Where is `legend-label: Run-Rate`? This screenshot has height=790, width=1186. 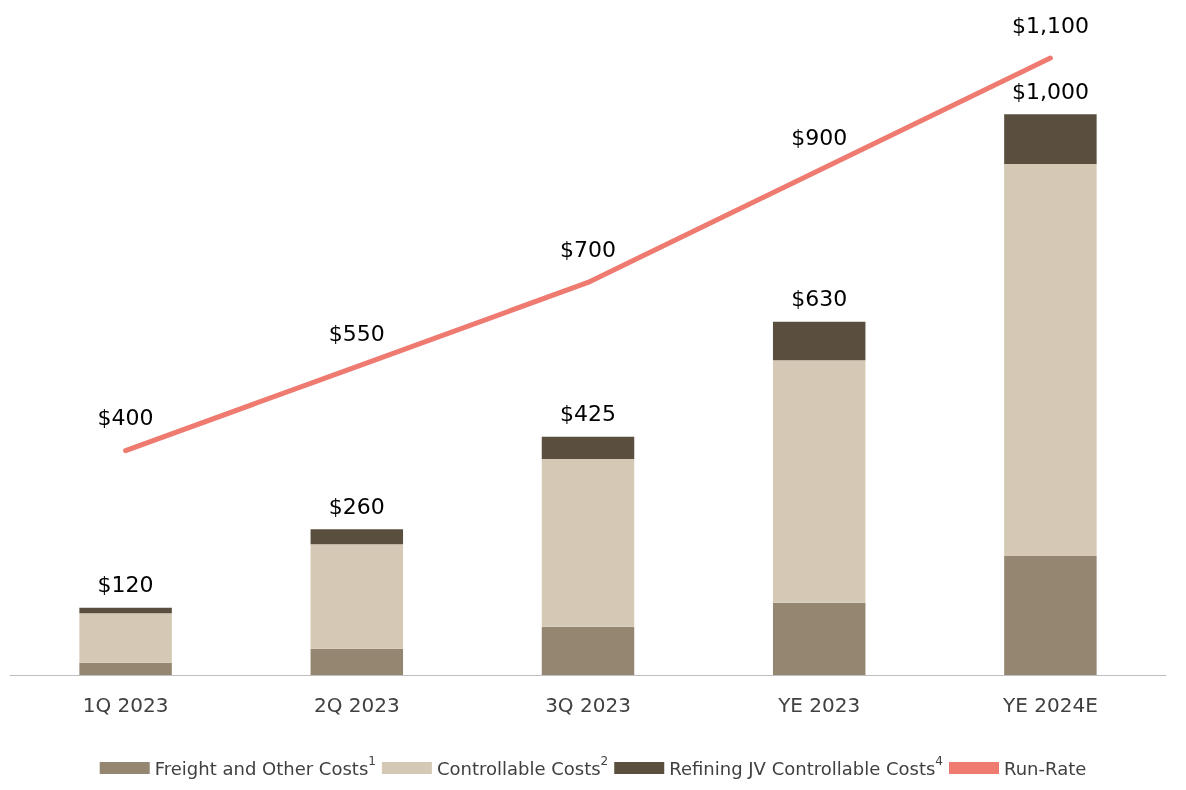 legend-label: Run-Rate is located at coordinates (1045, 768).